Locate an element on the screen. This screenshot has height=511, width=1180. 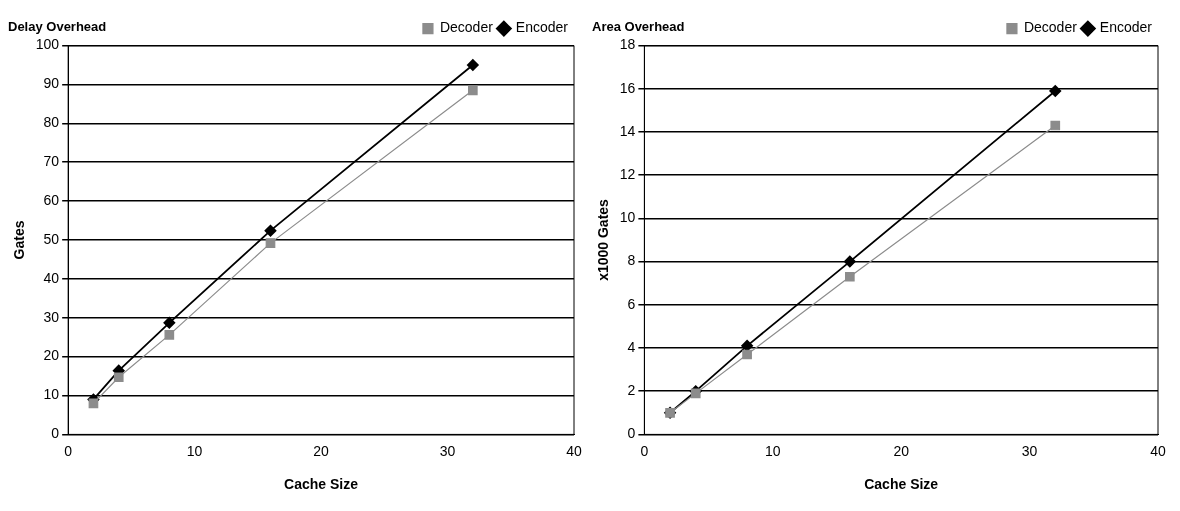
y-tick-label: 50 is located at coordinates (51, 238).